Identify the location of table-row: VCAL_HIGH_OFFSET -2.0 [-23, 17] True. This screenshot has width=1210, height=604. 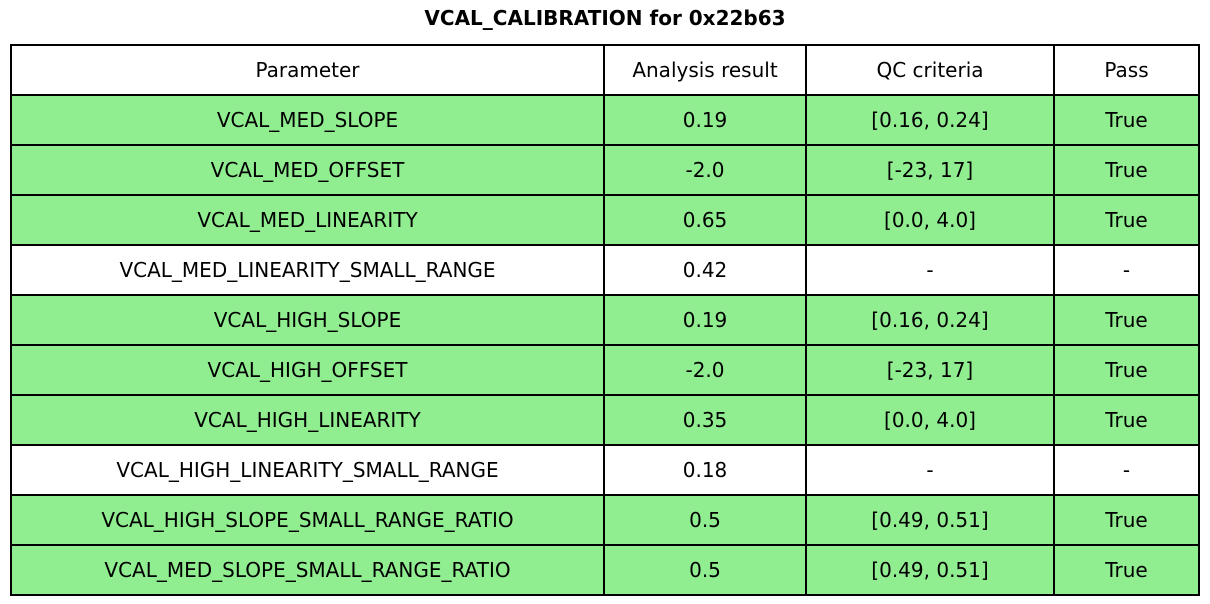
(605, 370).